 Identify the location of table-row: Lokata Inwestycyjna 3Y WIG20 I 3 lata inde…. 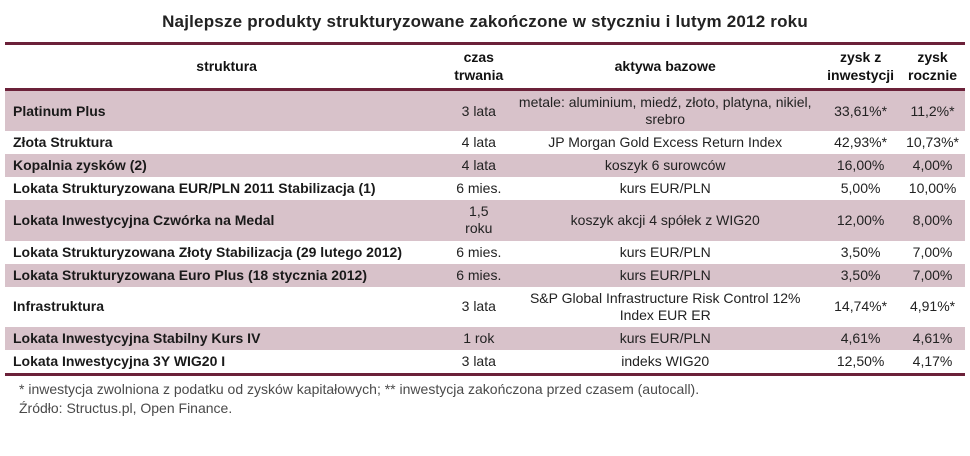
(485, 362).